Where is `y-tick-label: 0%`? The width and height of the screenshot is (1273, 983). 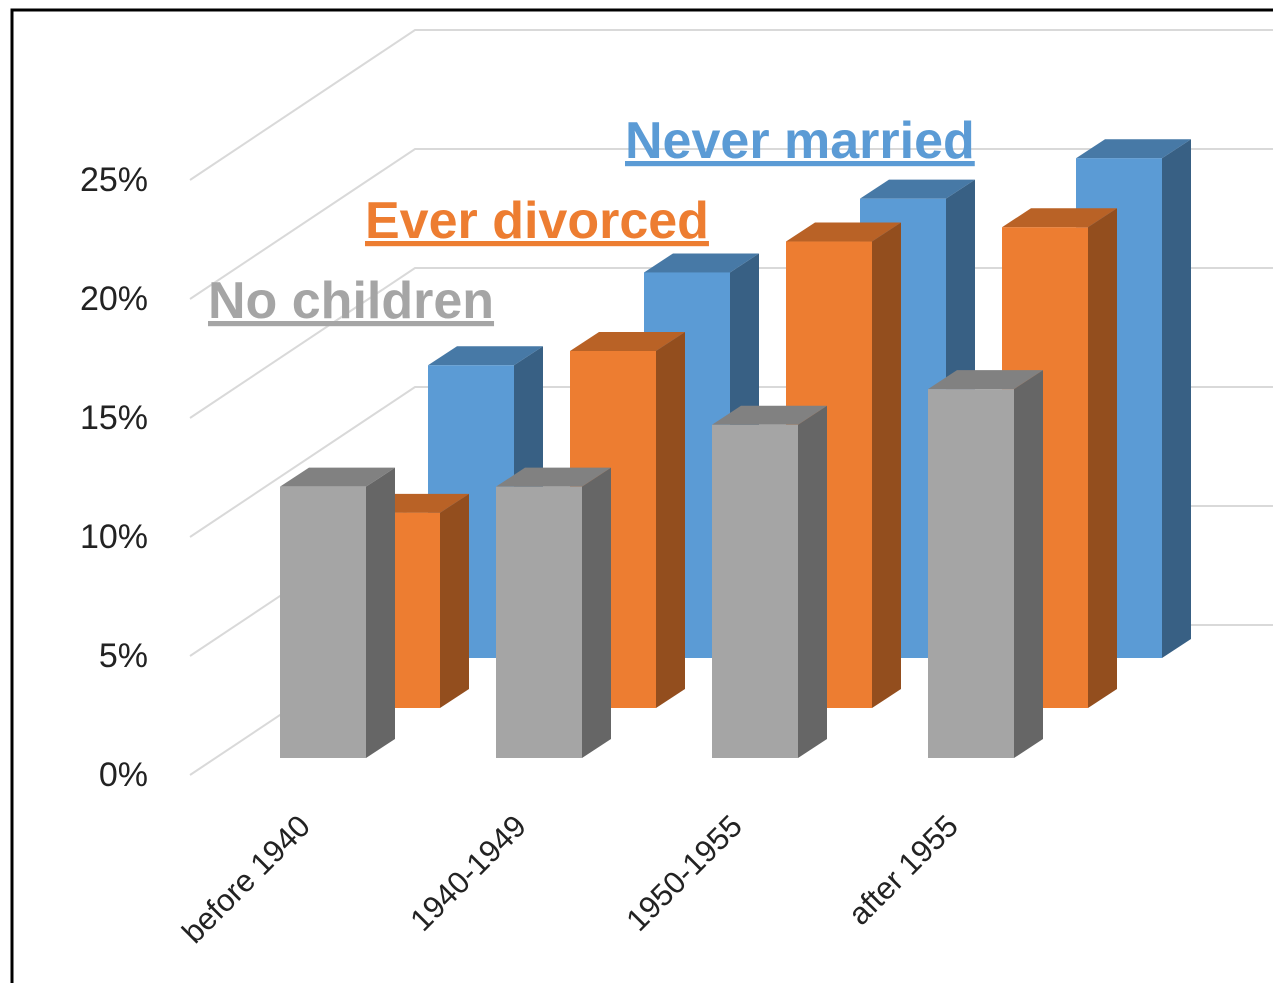 y-tick-label: 0% is located at coordinates (123, 775).